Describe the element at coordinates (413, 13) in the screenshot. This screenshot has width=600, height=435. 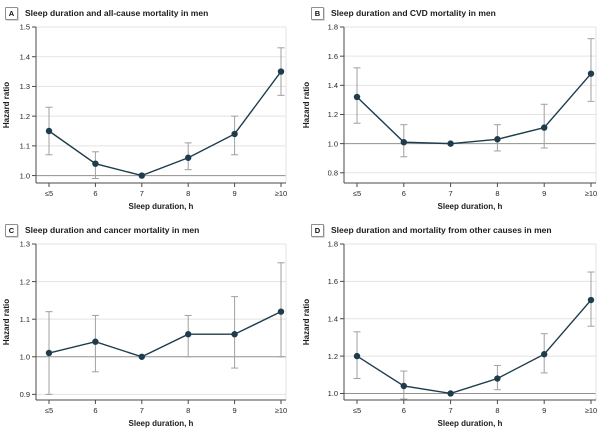
I see `panel-b-title: Sleep duration and CVD mortality in men` at that location.